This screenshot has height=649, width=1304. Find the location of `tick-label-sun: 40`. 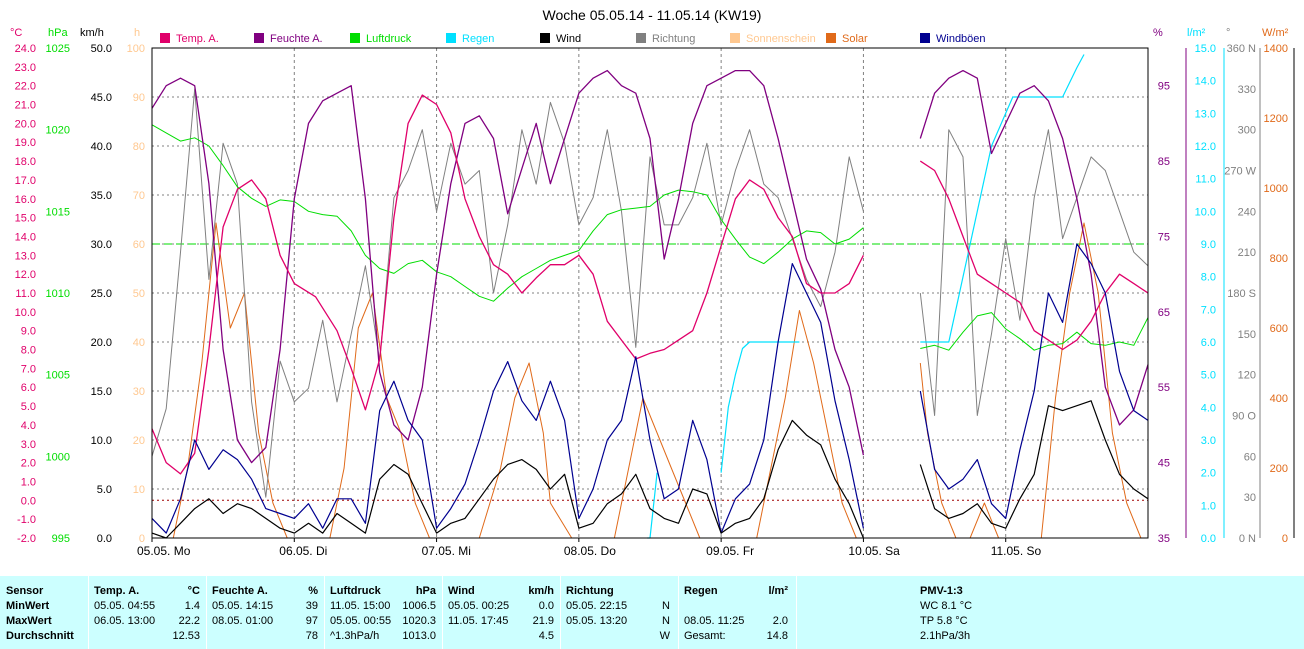

tick-label-sun: 40 is located at coordinates (139, 343).